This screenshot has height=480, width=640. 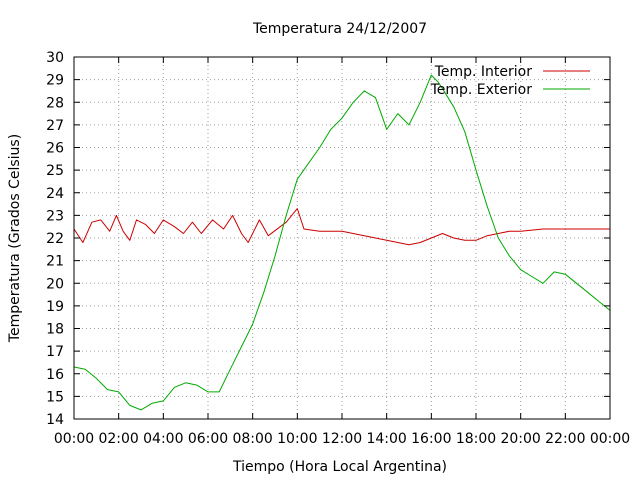 I want to click on y-tick-label: 30, so click(x=55, y=58).